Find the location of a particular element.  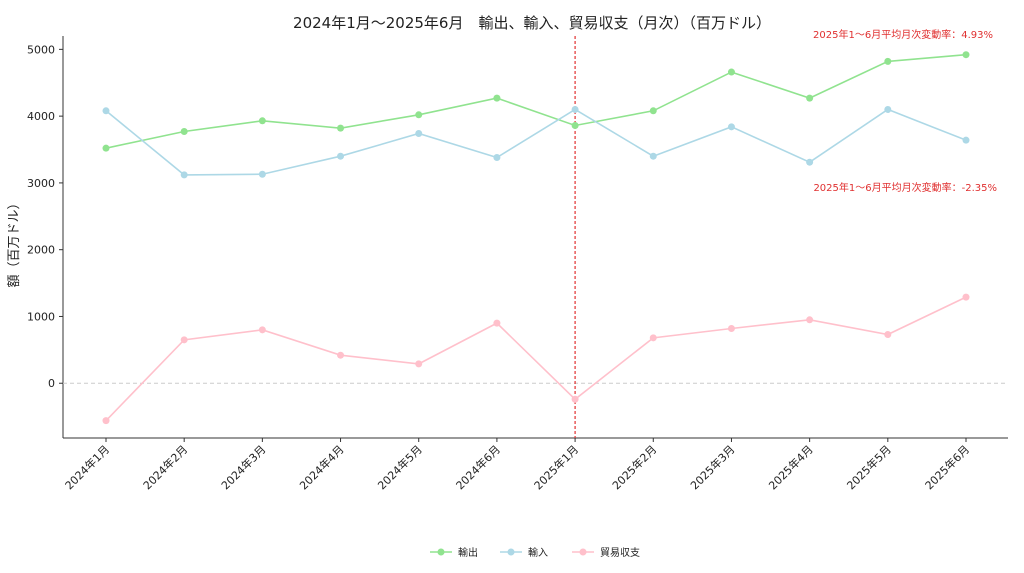

x-tick-label: 2025年4月 is located at coordinates (791, 467).